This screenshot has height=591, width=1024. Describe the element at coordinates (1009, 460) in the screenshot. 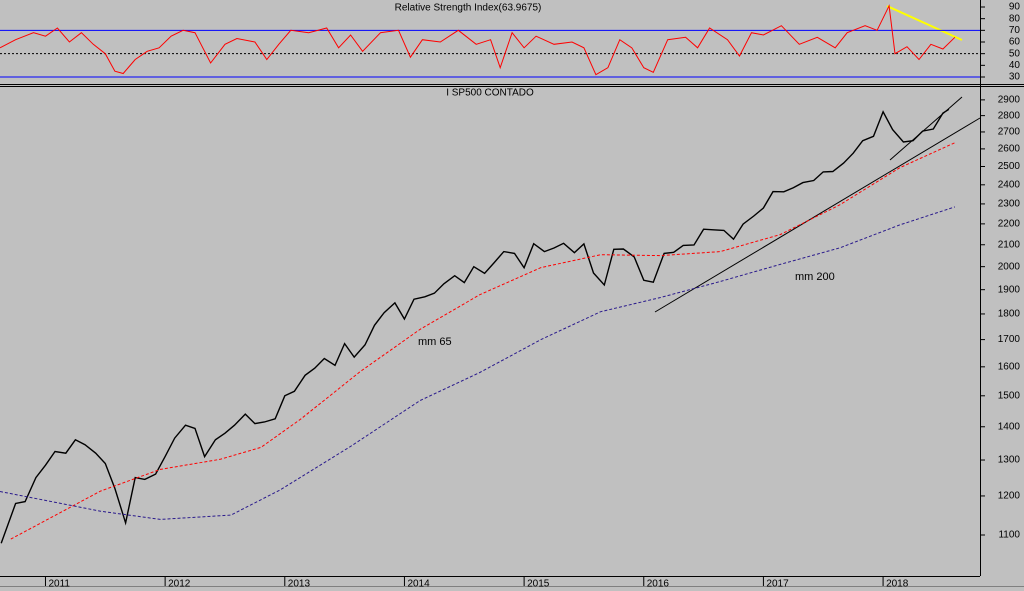

I see `y-tick-label: 1300` at that location.